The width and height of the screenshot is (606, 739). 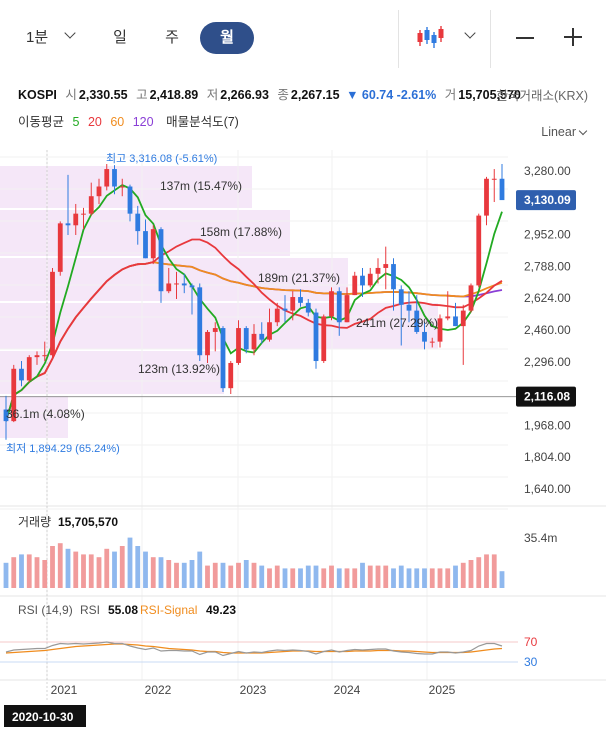 What do you see at coordinates (315, 95) in the screenshot?
I see `close-value: 2,267.15` at bounding box center [315, 95].